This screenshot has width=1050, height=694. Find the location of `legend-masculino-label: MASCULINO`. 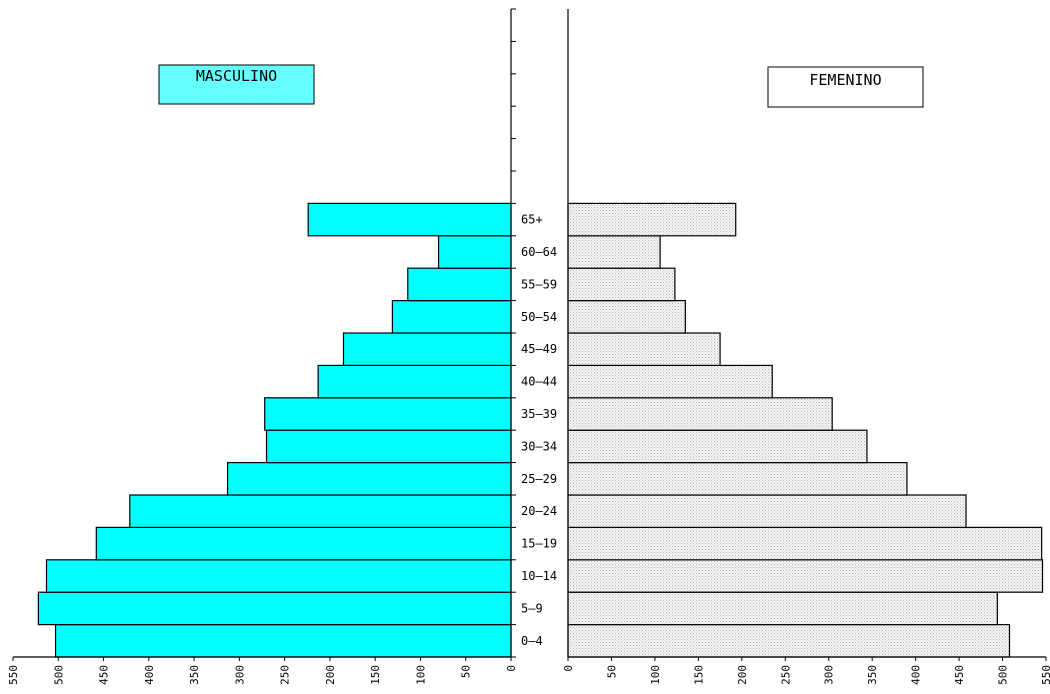

legend-masculino-label: MASCULINO is located at coordinates (236, 76).